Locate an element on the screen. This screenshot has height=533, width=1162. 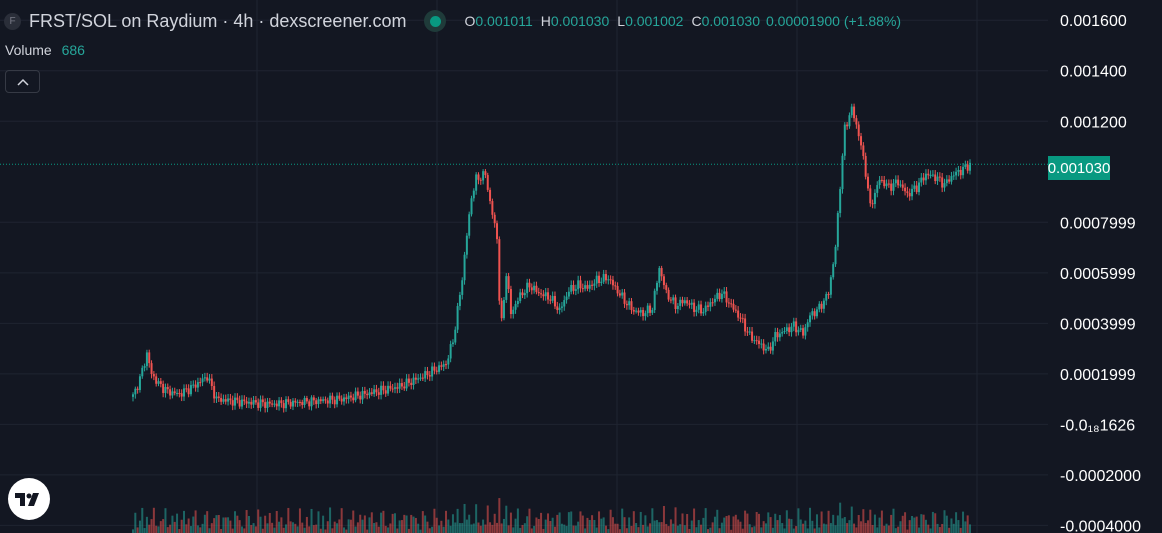
y-tick-label: -0.0004000 is located at coordinates (1100, 525).